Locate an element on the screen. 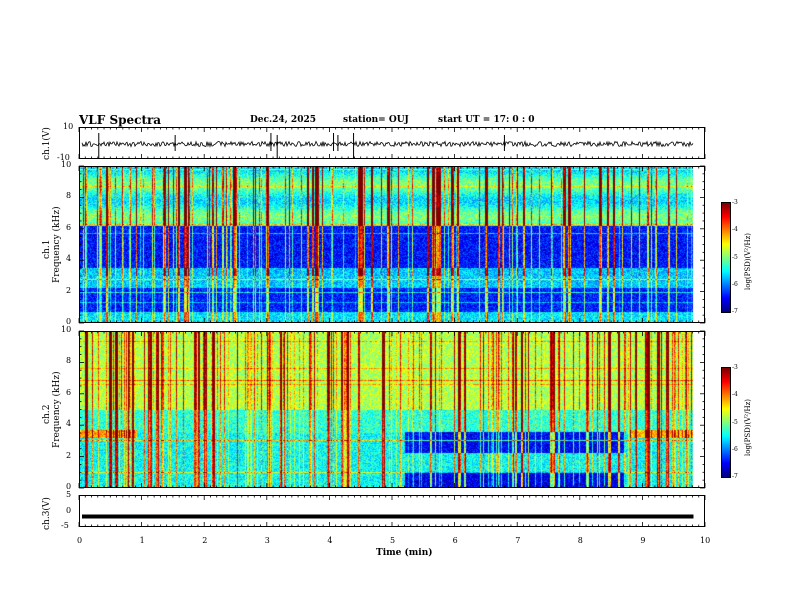 Image resolution: width=792 pixels, height=612 pixels. xaxis-tick-label: 3 is located at coordinates (267, 540).